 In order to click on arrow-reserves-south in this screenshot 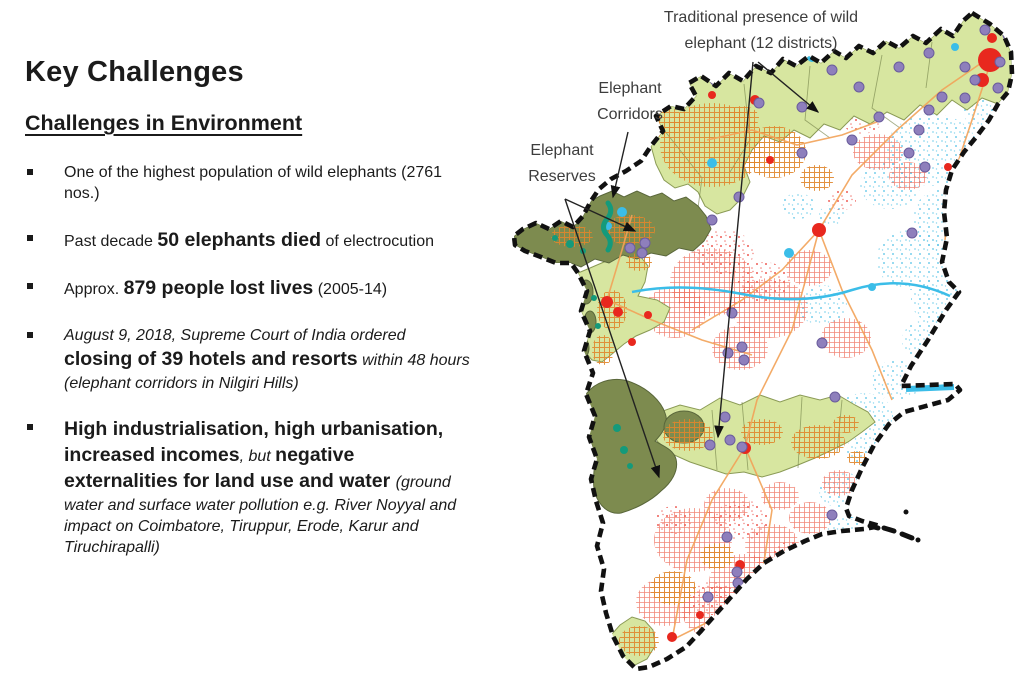, I will do `click(612, 338)`.